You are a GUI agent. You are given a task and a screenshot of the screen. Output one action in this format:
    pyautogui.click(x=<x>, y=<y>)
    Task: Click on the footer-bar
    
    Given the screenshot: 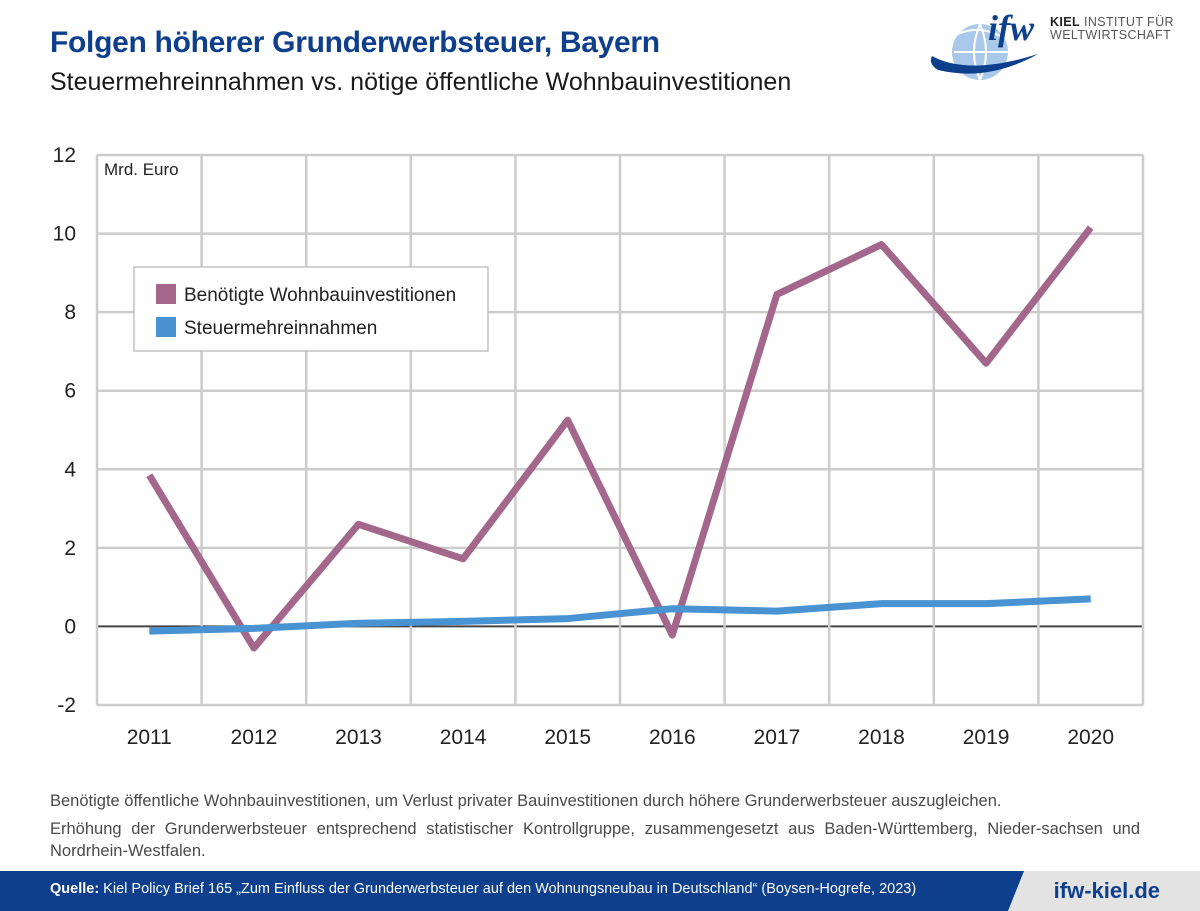 What is the action you would take?
    pyautogui.click(x=600, y=891)
    